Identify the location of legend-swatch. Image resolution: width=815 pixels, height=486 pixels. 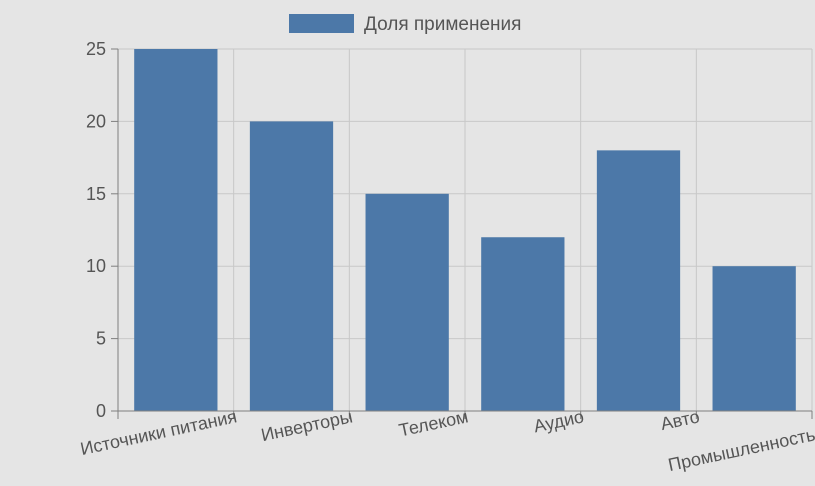
(321, 23).